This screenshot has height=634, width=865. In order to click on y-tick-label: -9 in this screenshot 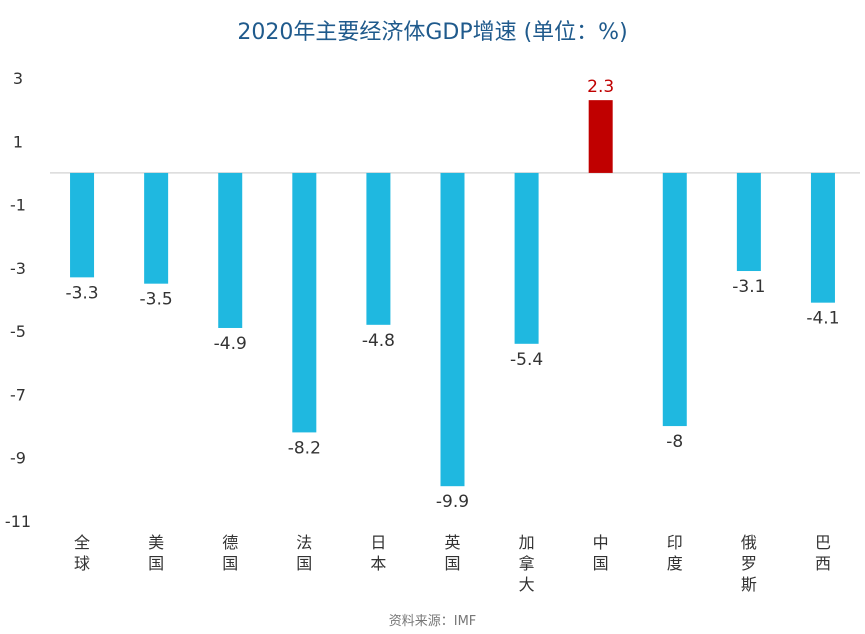, I will do `click(18, 458)`.